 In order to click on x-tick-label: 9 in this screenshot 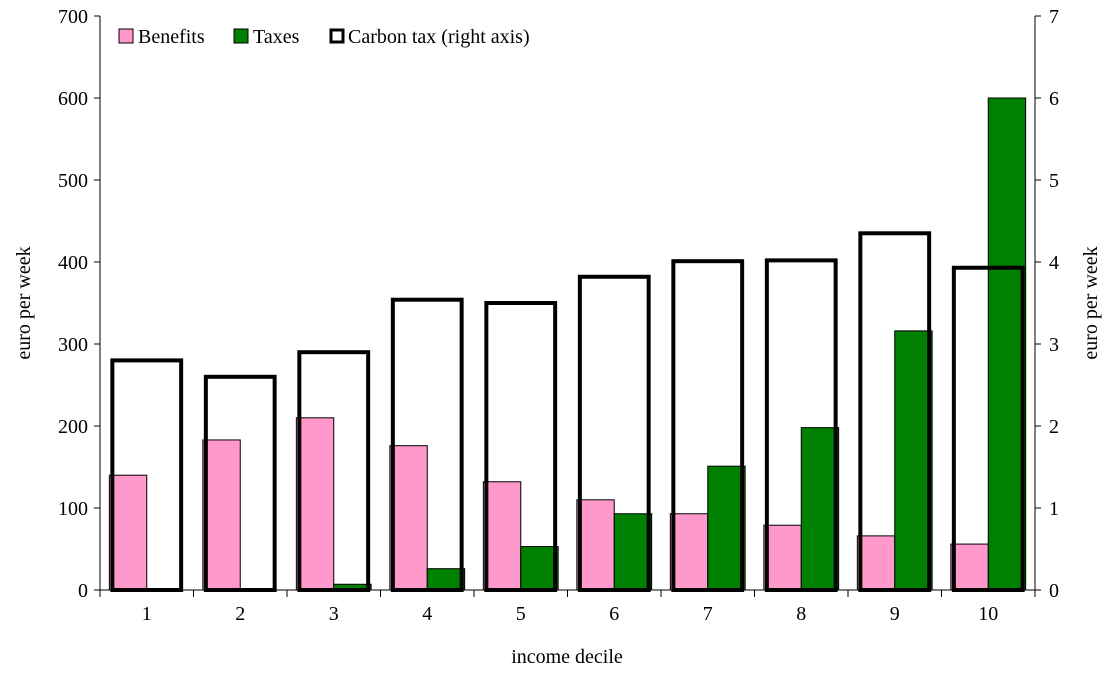, I will do `click(895, 614)`.